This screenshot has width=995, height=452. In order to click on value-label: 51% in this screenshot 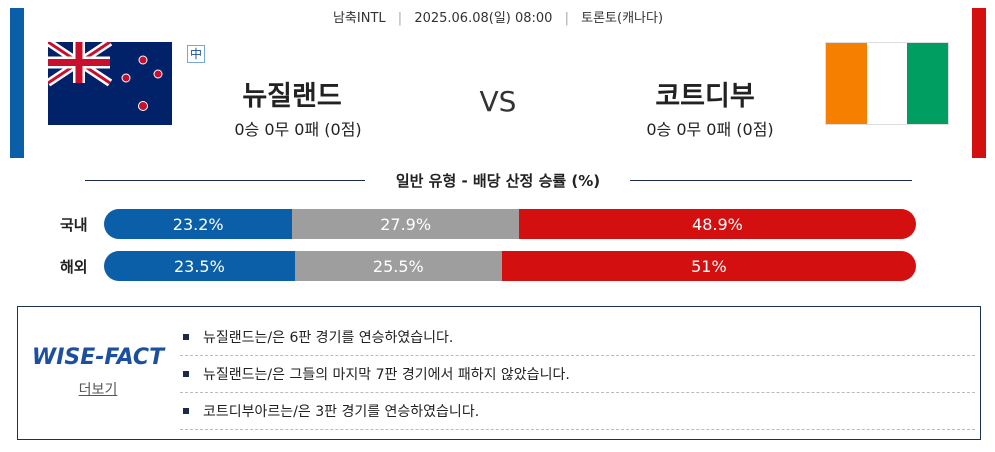, I will do `click(709, 266)`.